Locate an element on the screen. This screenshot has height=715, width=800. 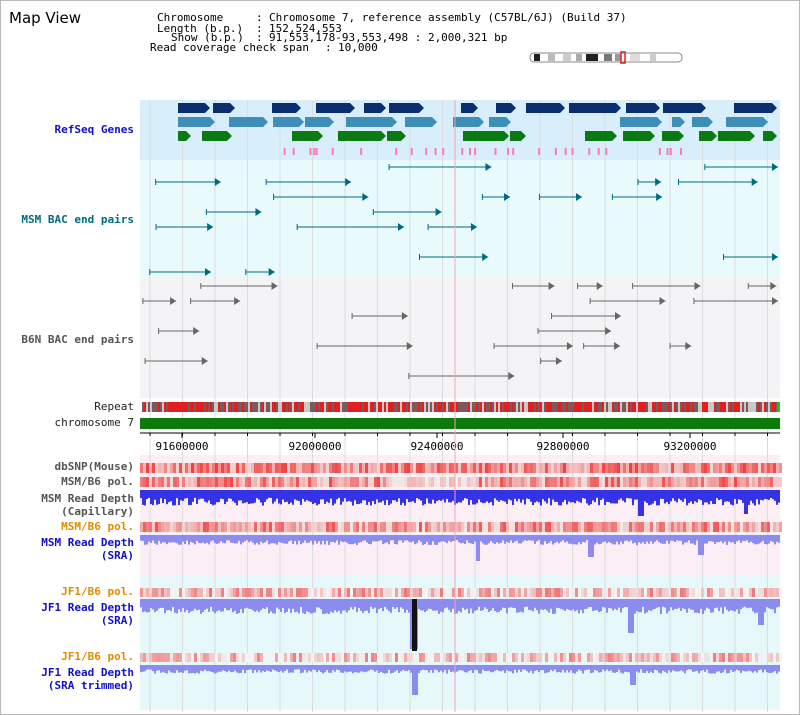
msm-b6-pol-label-1: MSM/B6 pol. is located at coordinates (97, 481).